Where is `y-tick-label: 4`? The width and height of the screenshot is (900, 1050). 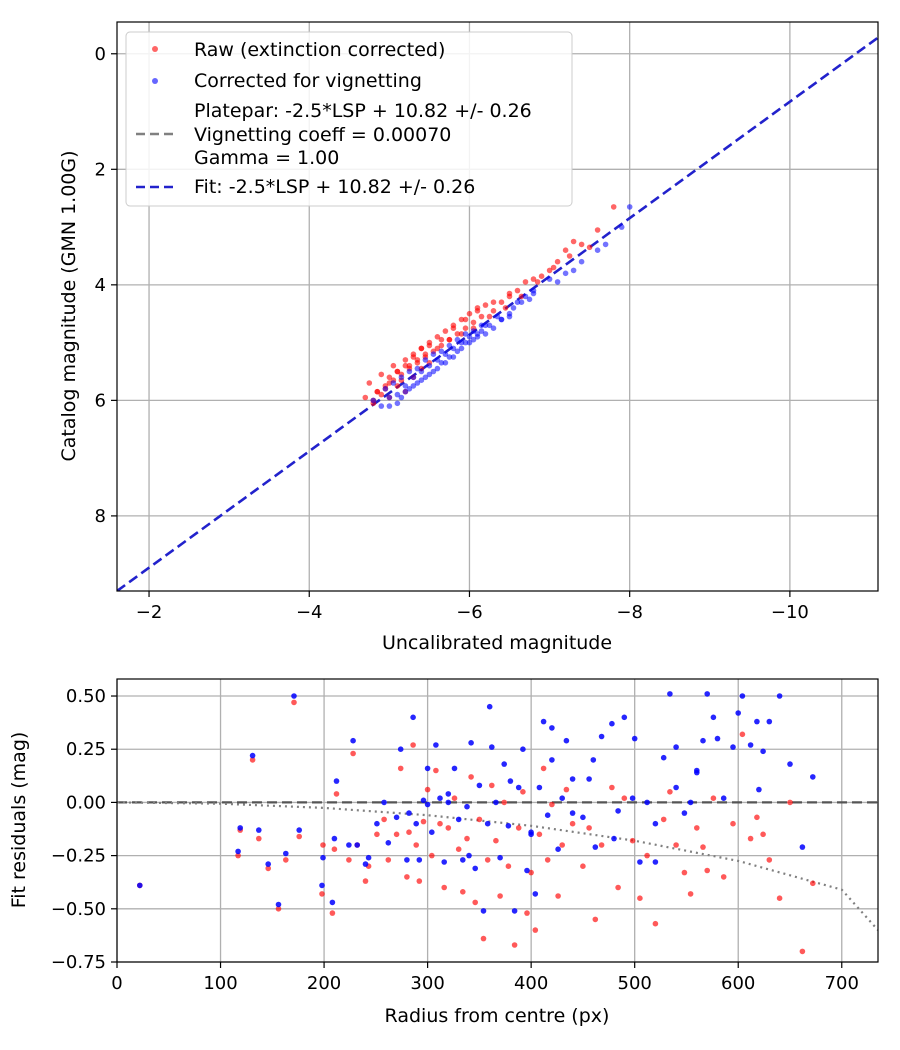
y-tick-label: 4 is located at coordinates (100, 285).